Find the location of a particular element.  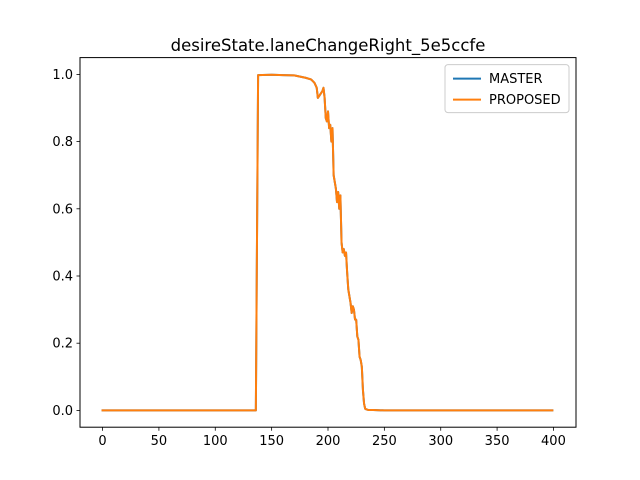

x-tick-label: 200 is located at coordinates (328, 441).